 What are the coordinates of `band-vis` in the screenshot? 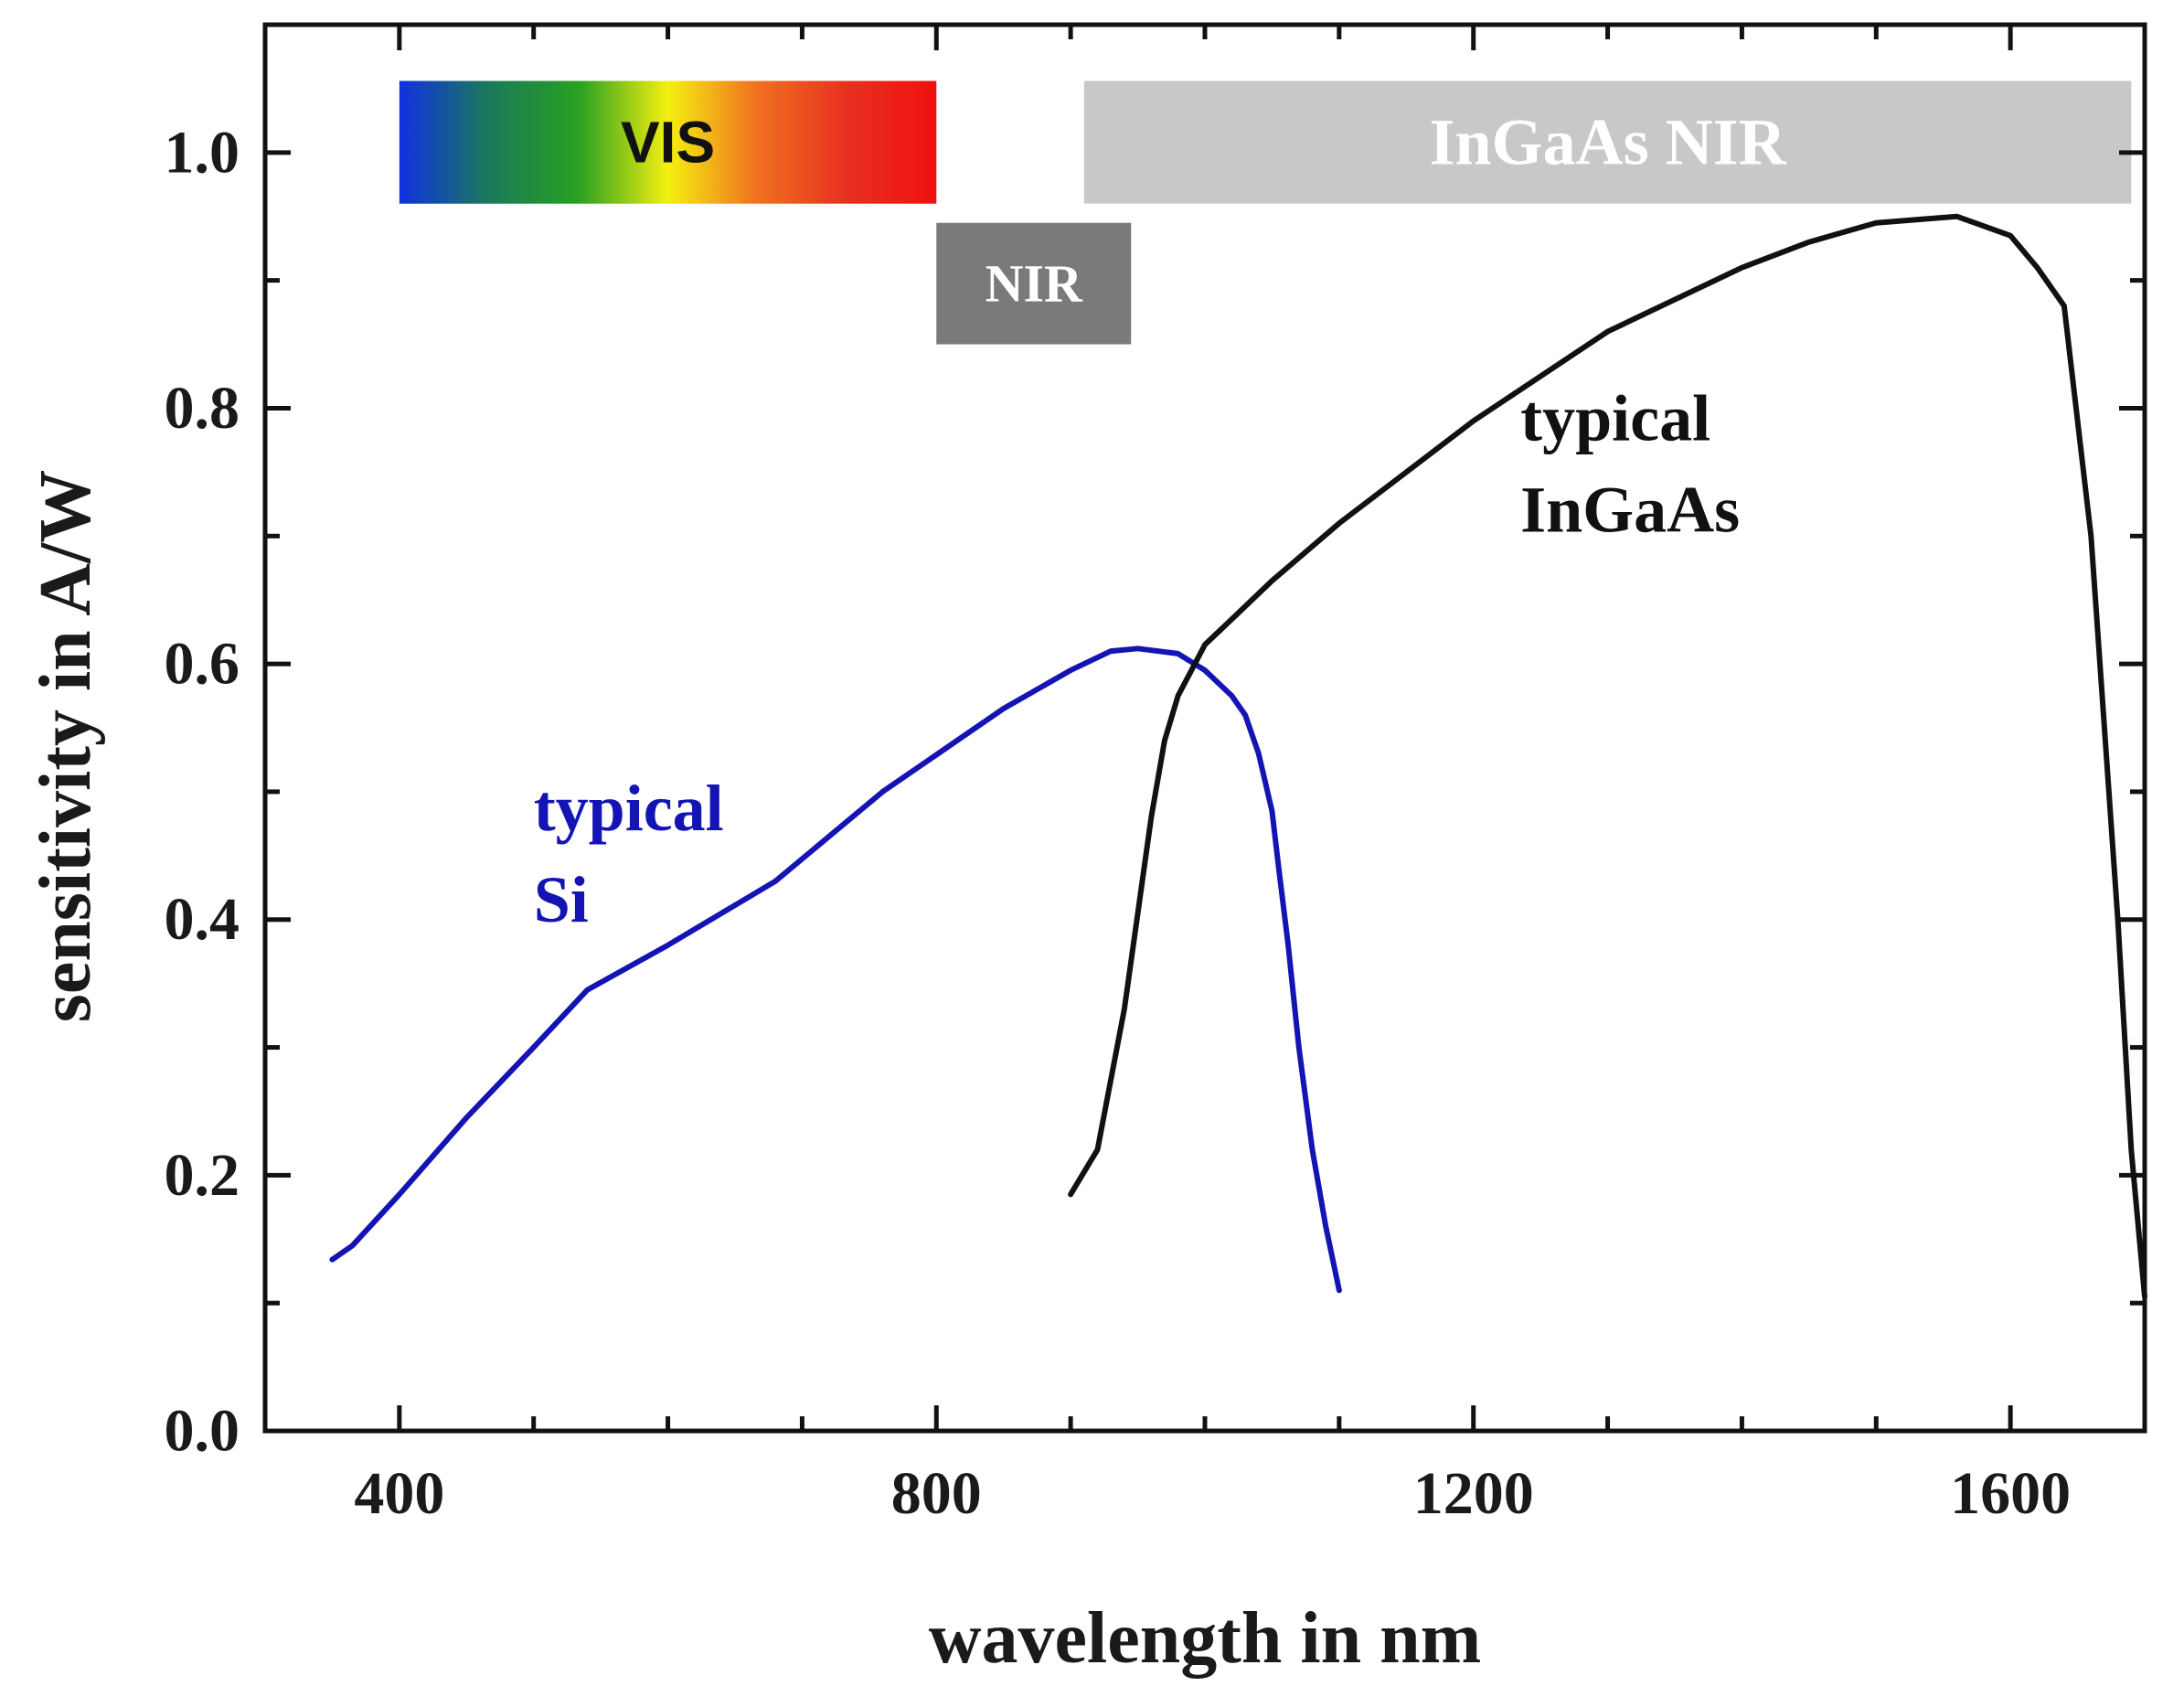 It's located at (668, 142).